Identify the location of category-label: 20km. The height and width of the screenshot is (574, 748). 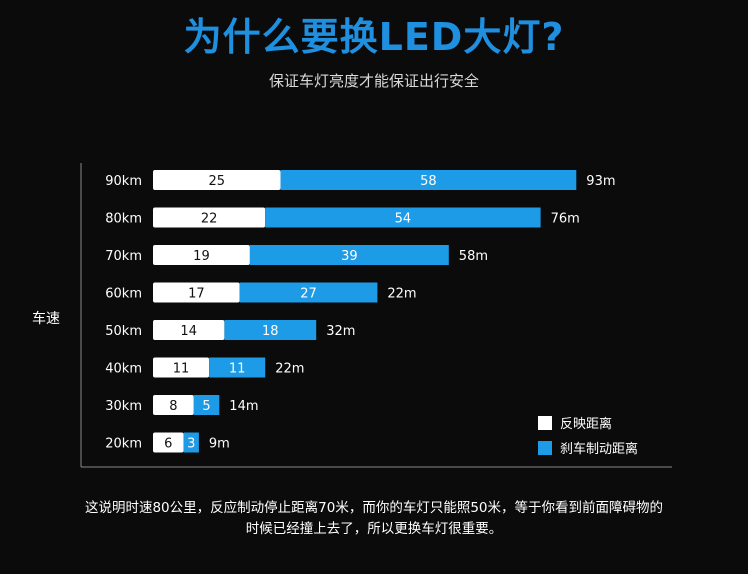
(123, 444).